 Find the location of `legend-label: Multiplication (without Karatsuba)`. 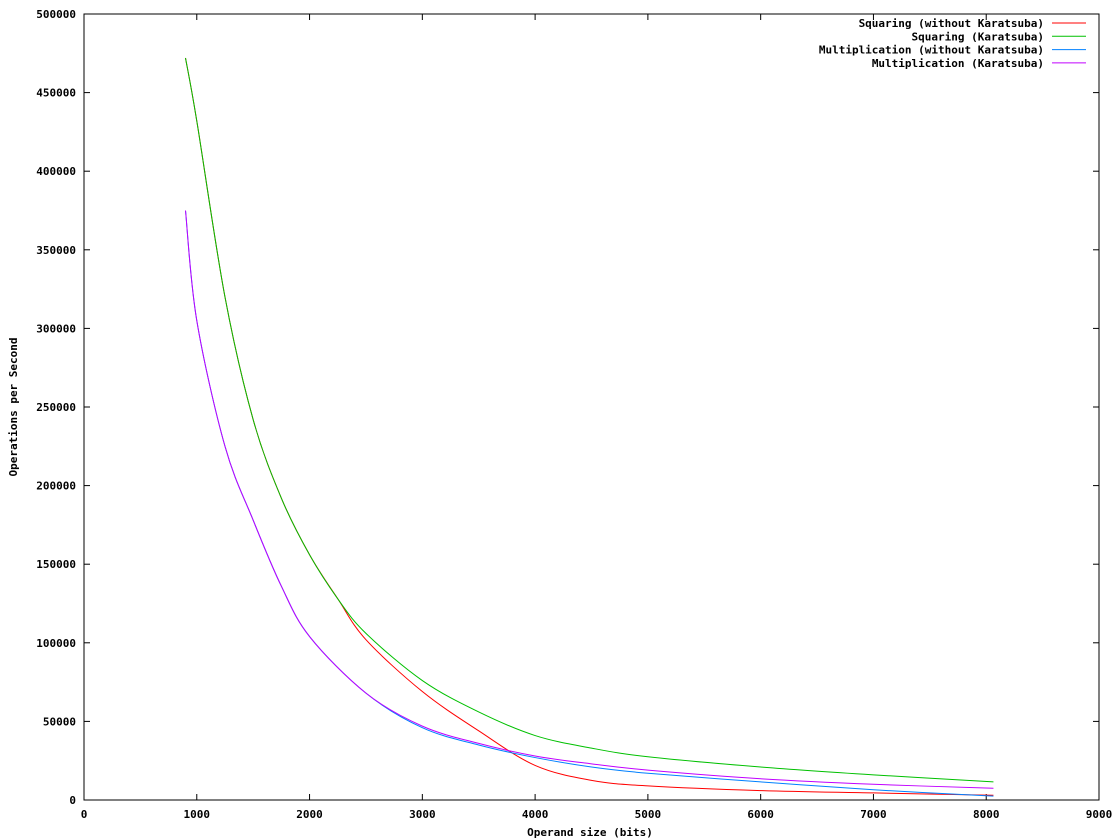

legend-label: Multiplication (without Karatsuba) is located at coordinates (931, 50).